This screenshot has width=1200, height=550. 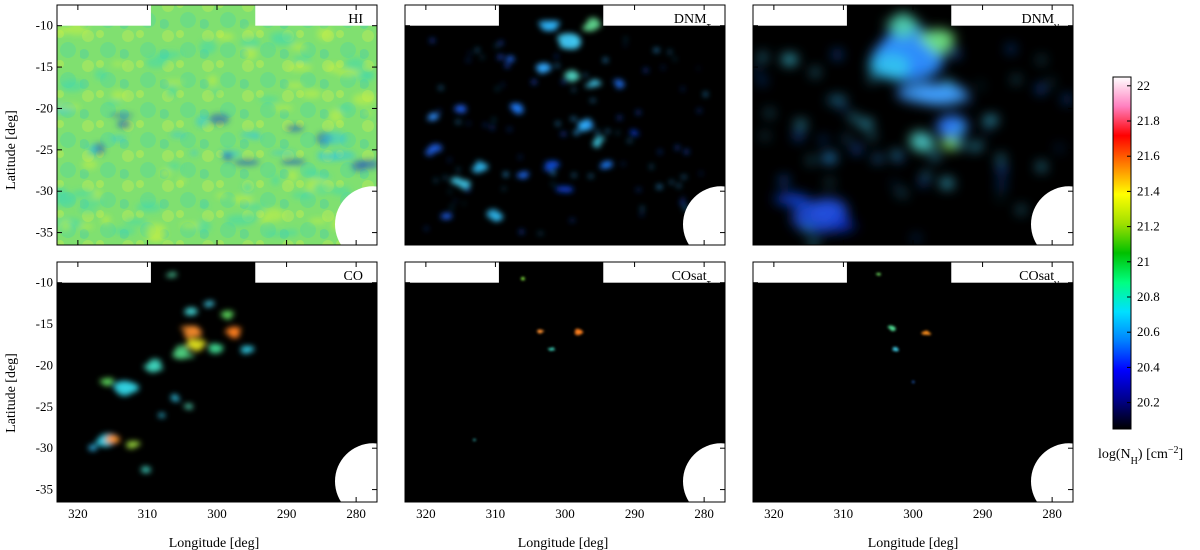 What do you see at coordinates (214, 543) in the screenshot?
I see `x-axis-label-1: Longitude [deg]` at bounding box center [214, 543].